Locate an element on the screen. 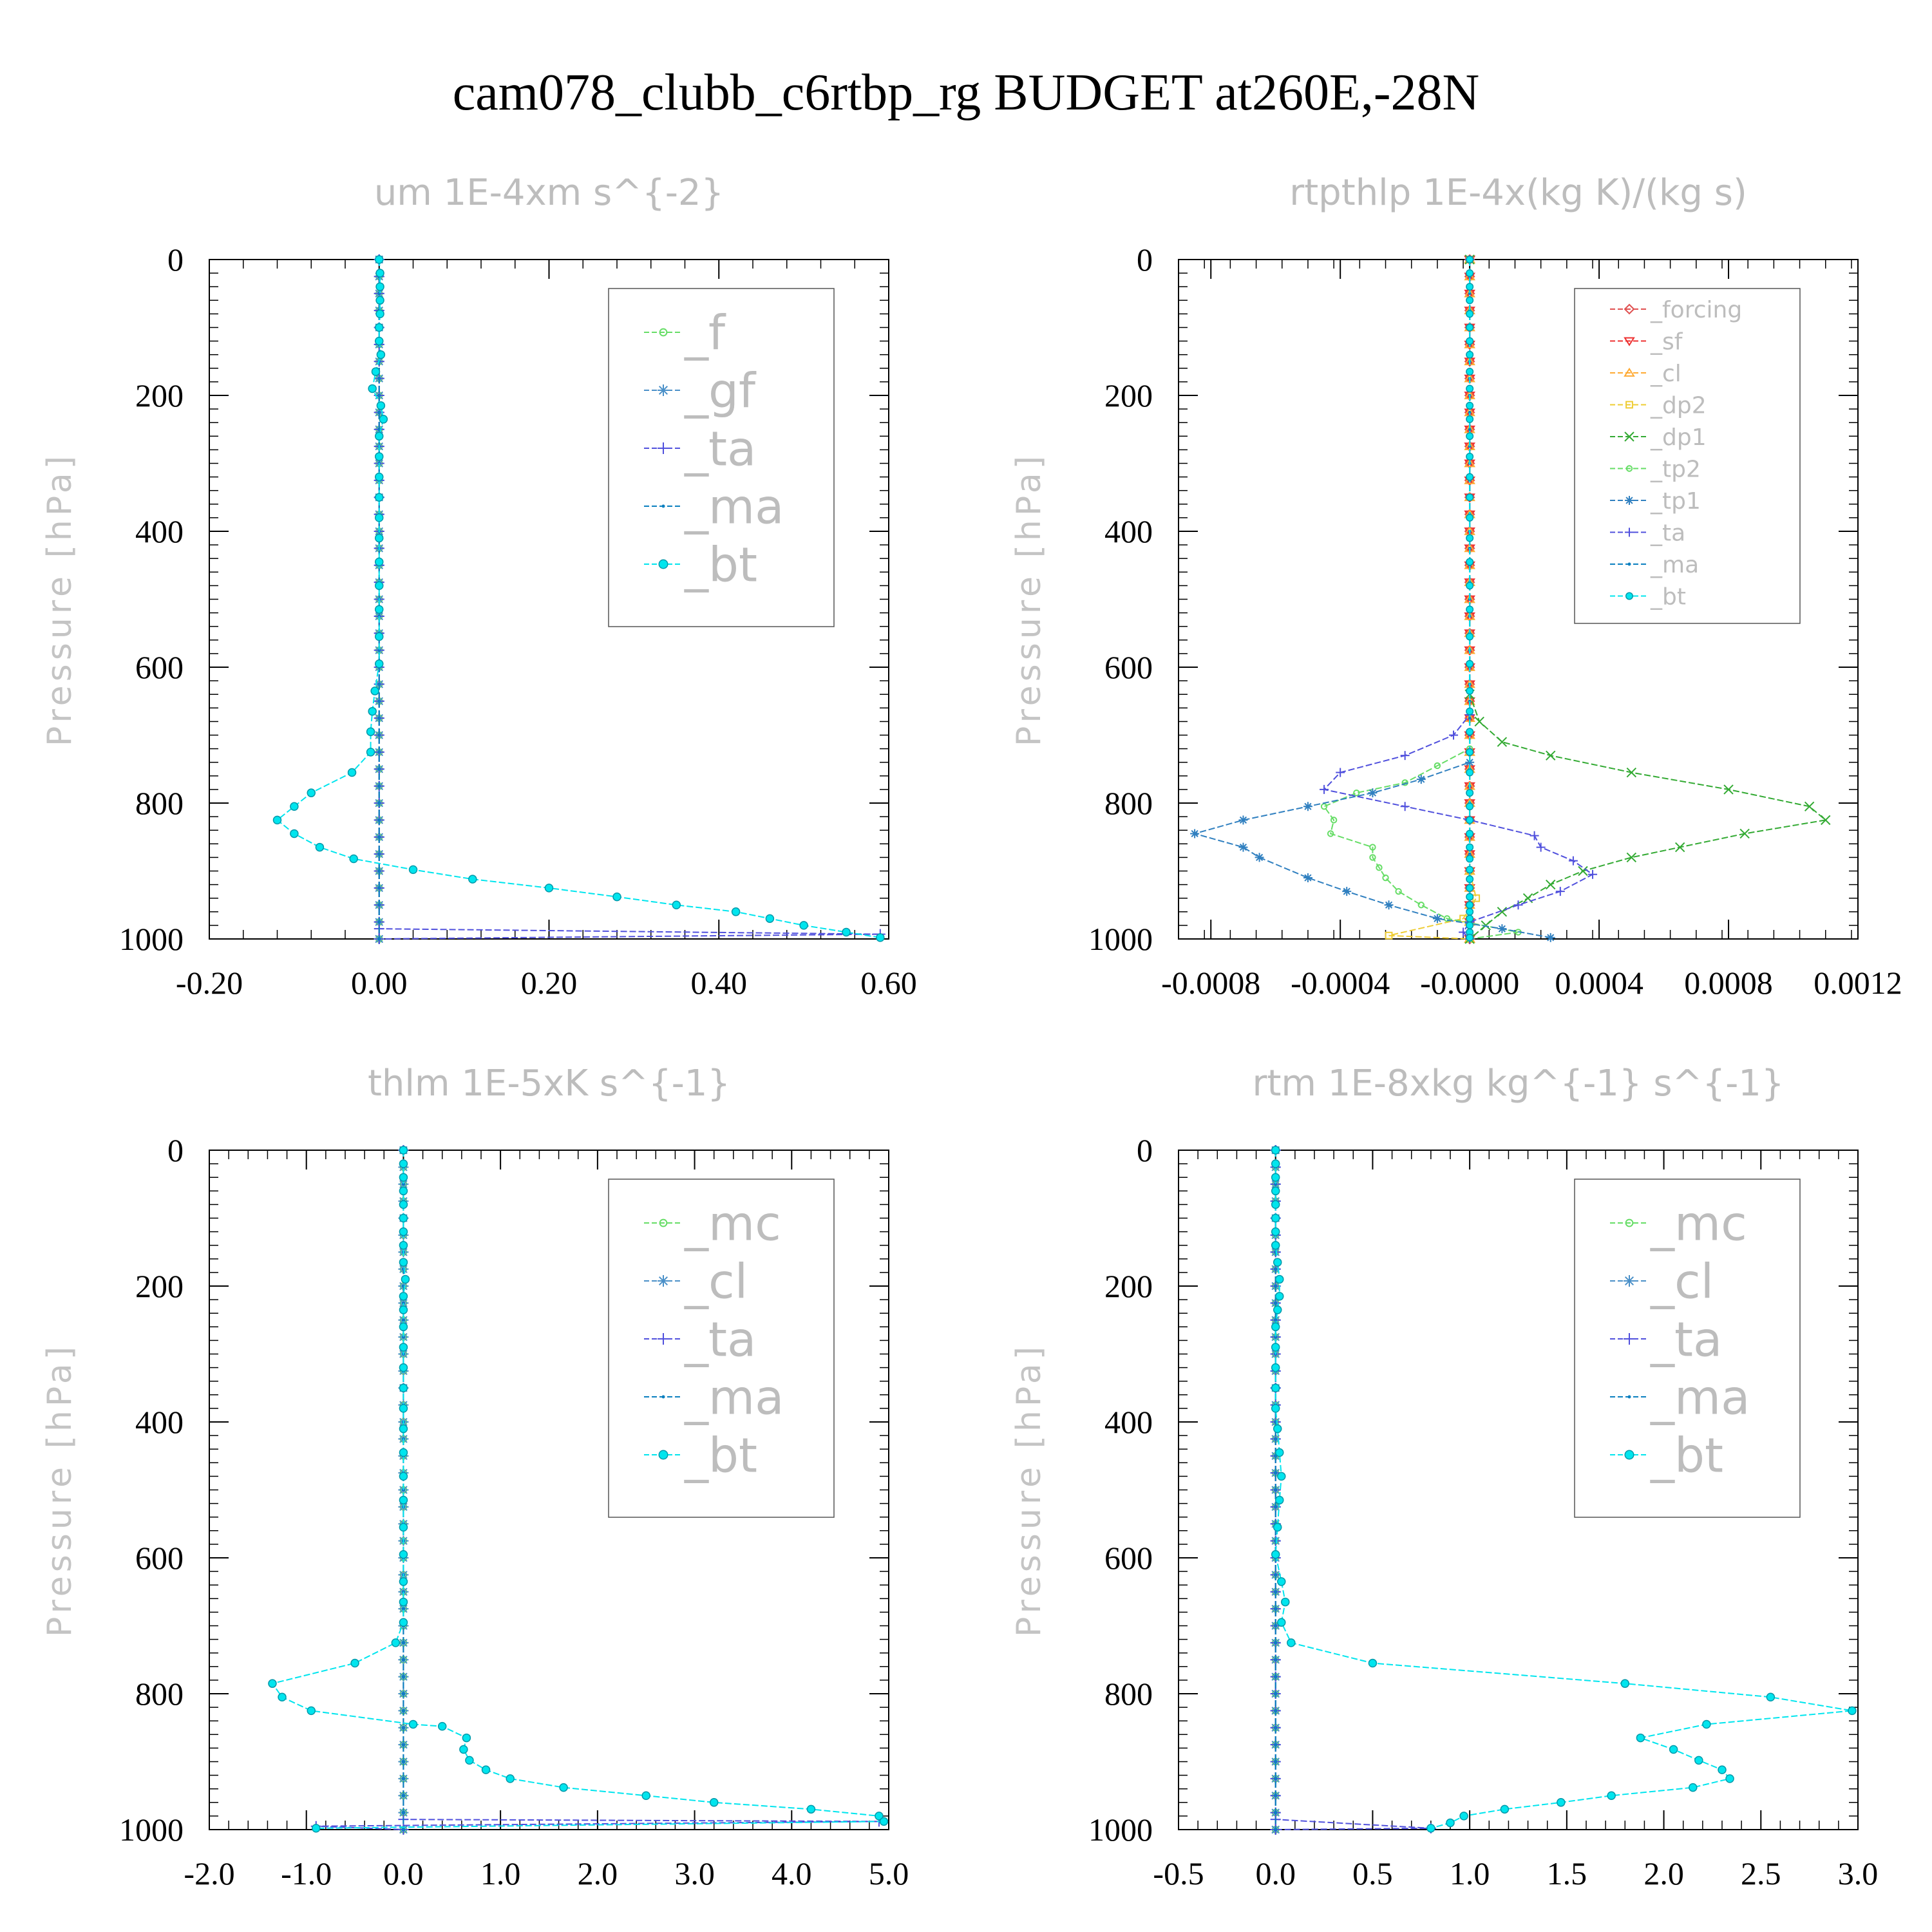 This screenshot has height=1932, width=1932. x-tick-label: -2.0 is located at coordinates (209, 1873).